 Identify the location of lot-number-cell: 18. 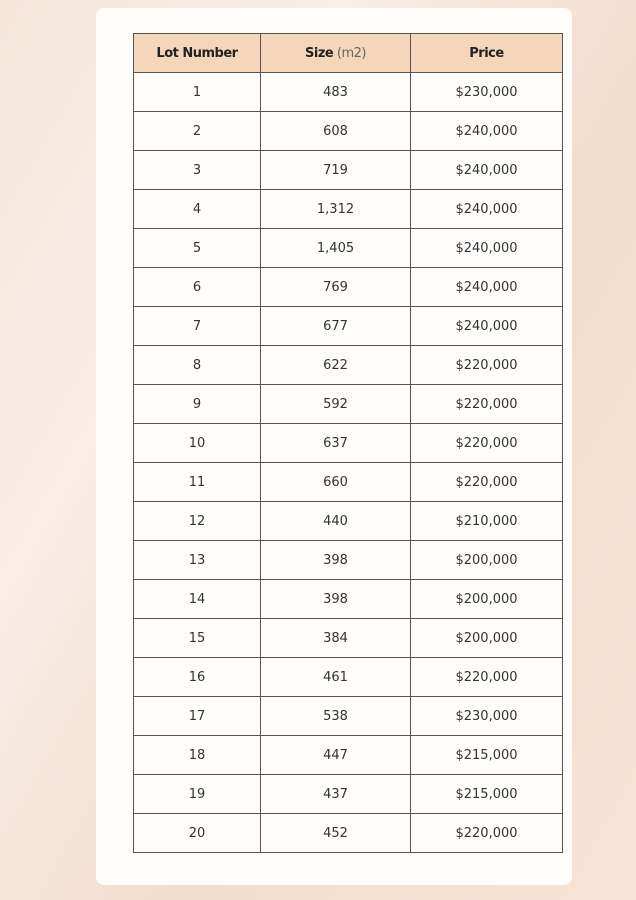
(197, 755).